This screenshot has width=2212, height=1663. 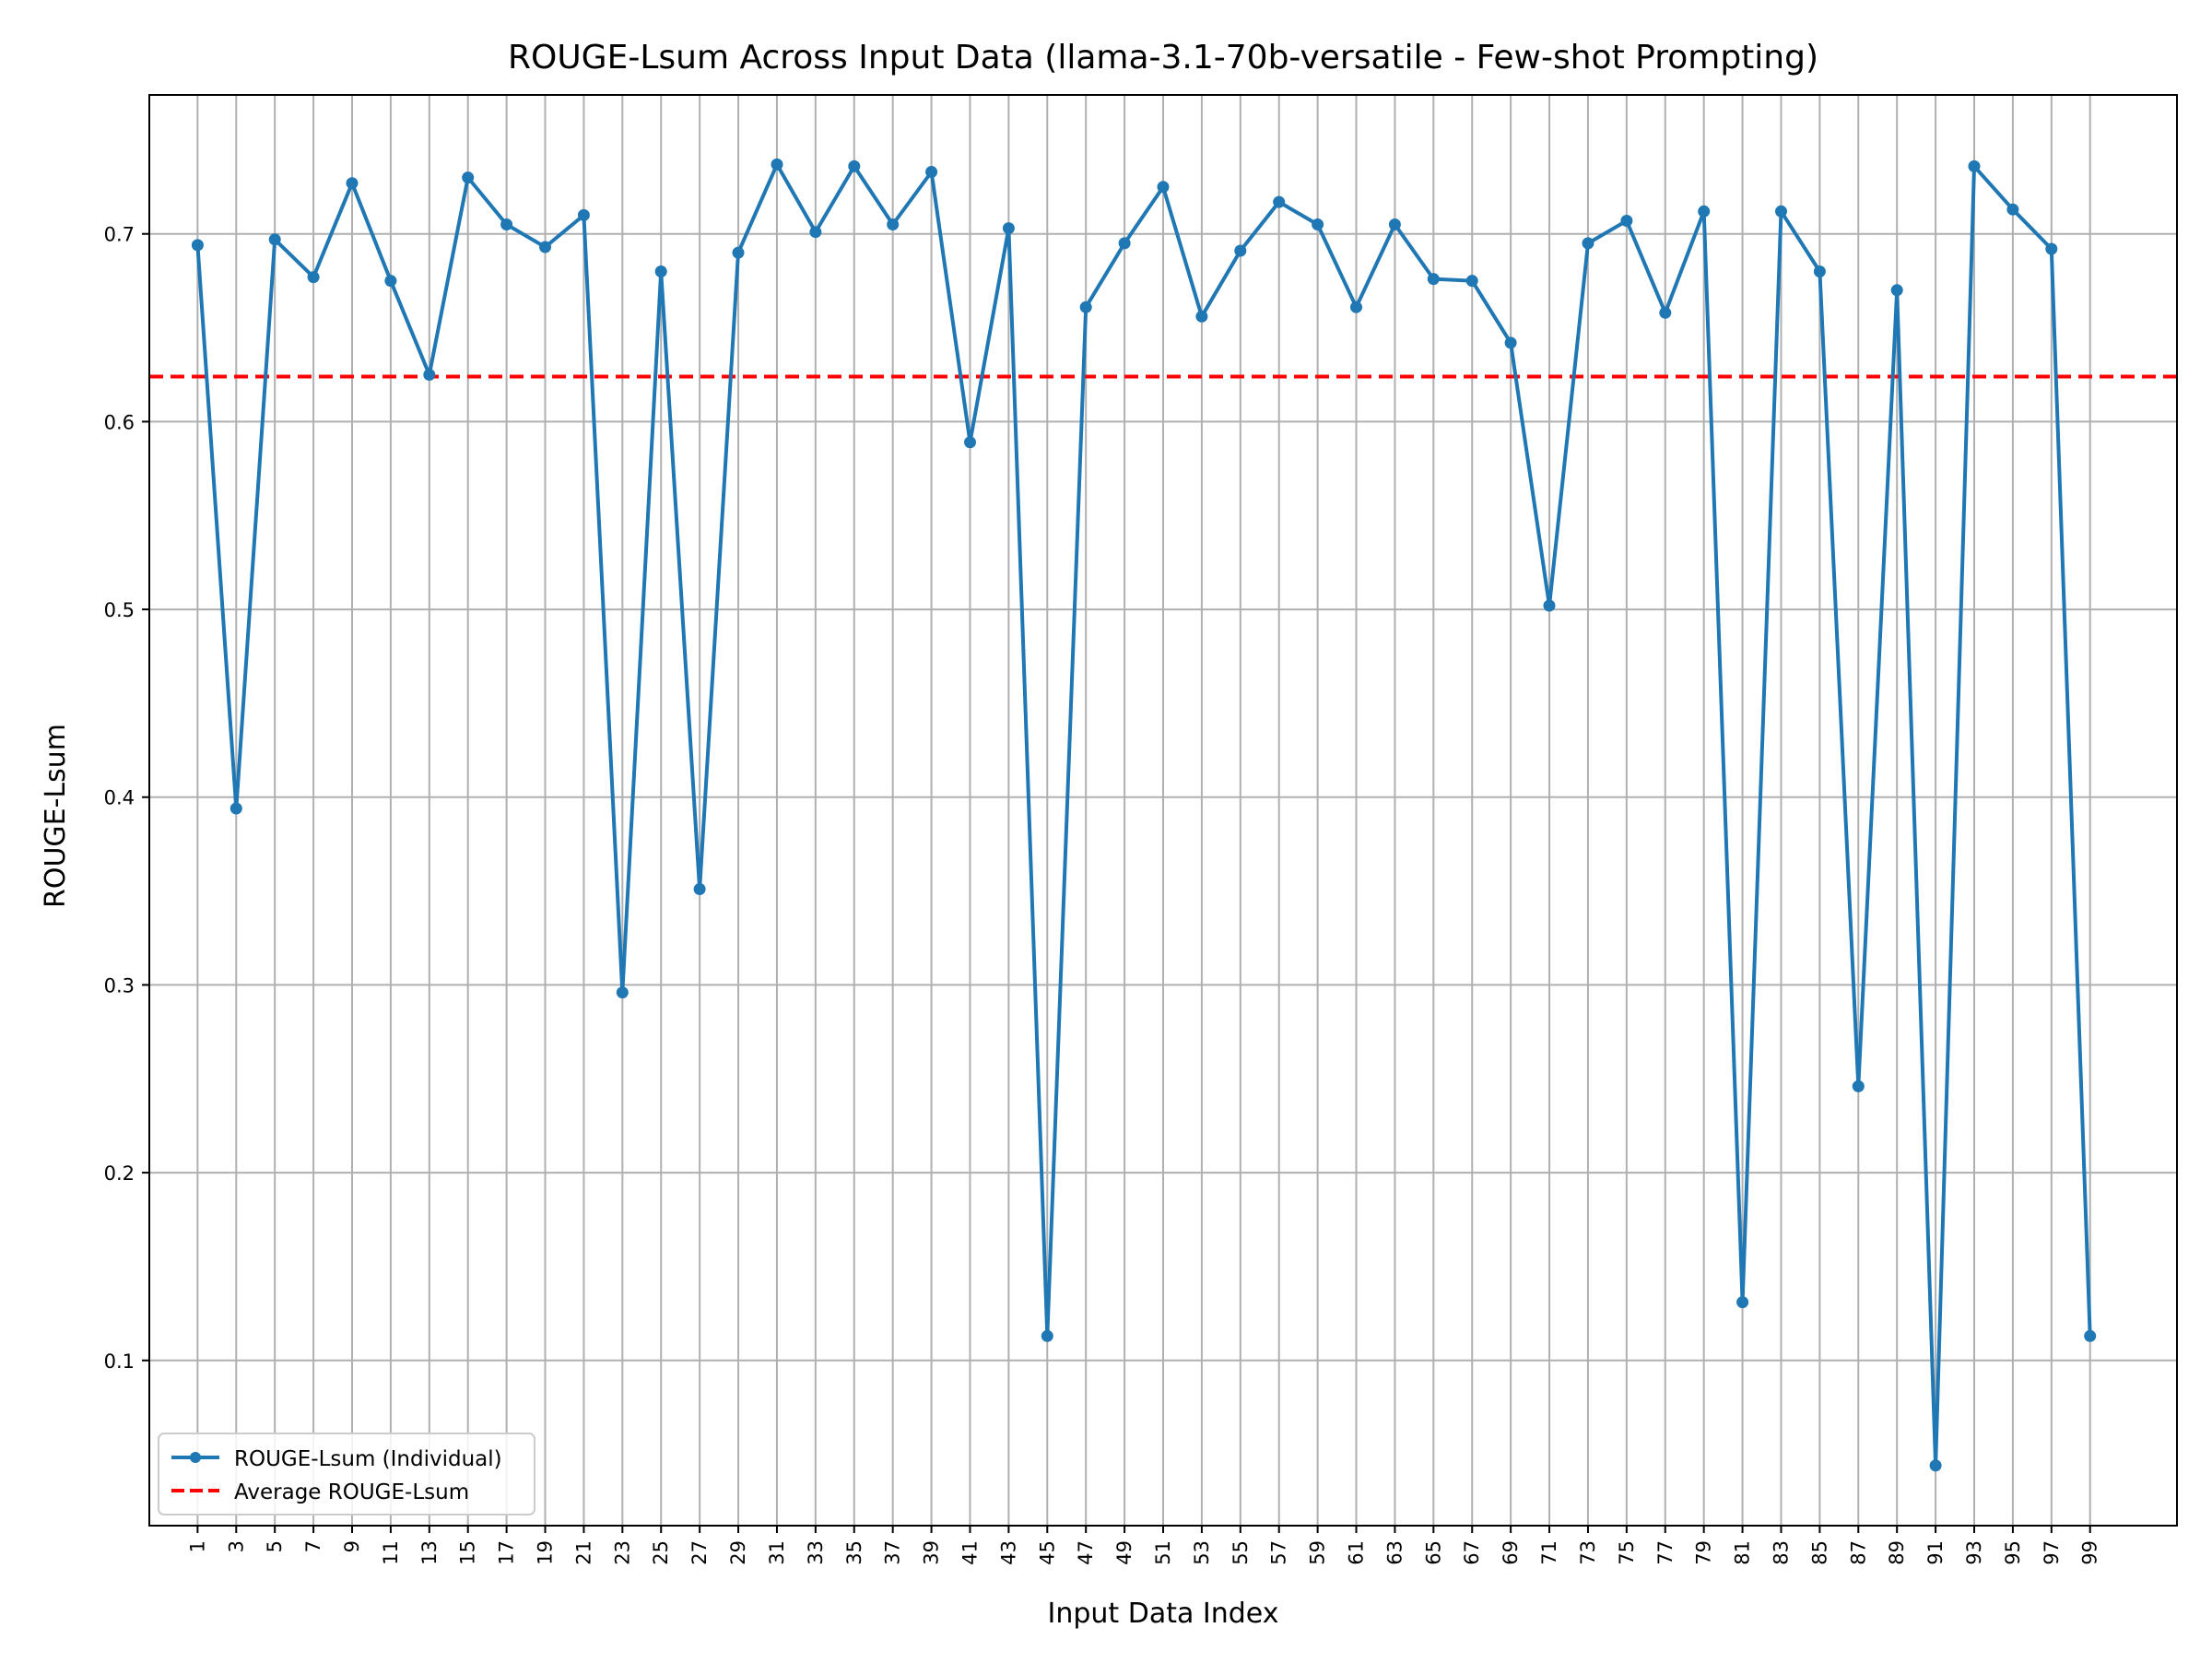 I want to click on x-tick-label: 79, so click(x=1704, y=1552).